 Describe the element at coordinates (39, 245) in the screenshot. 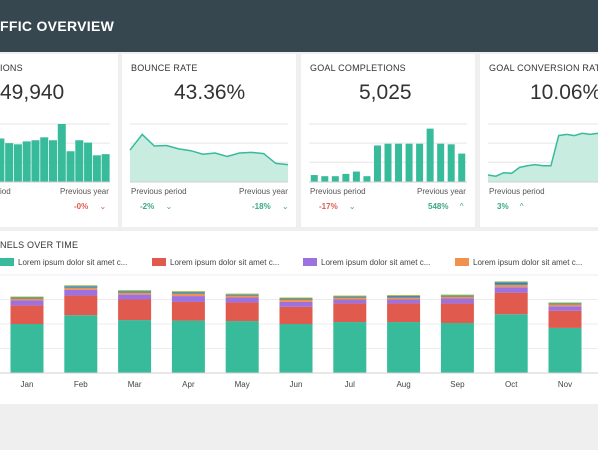

I see `panel-title: NELS OVER TIME` at that location.